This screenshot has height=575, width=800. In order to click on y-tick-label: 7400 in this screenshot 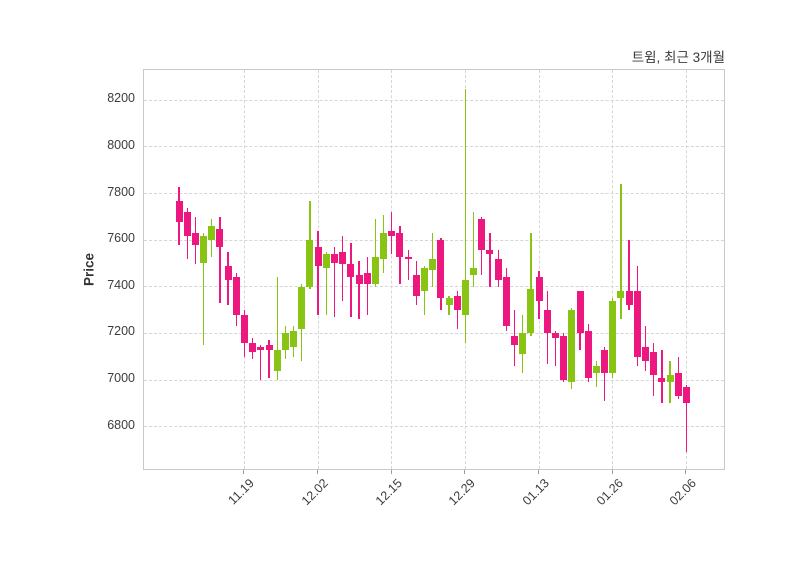, I will do `click(121, 284)`.